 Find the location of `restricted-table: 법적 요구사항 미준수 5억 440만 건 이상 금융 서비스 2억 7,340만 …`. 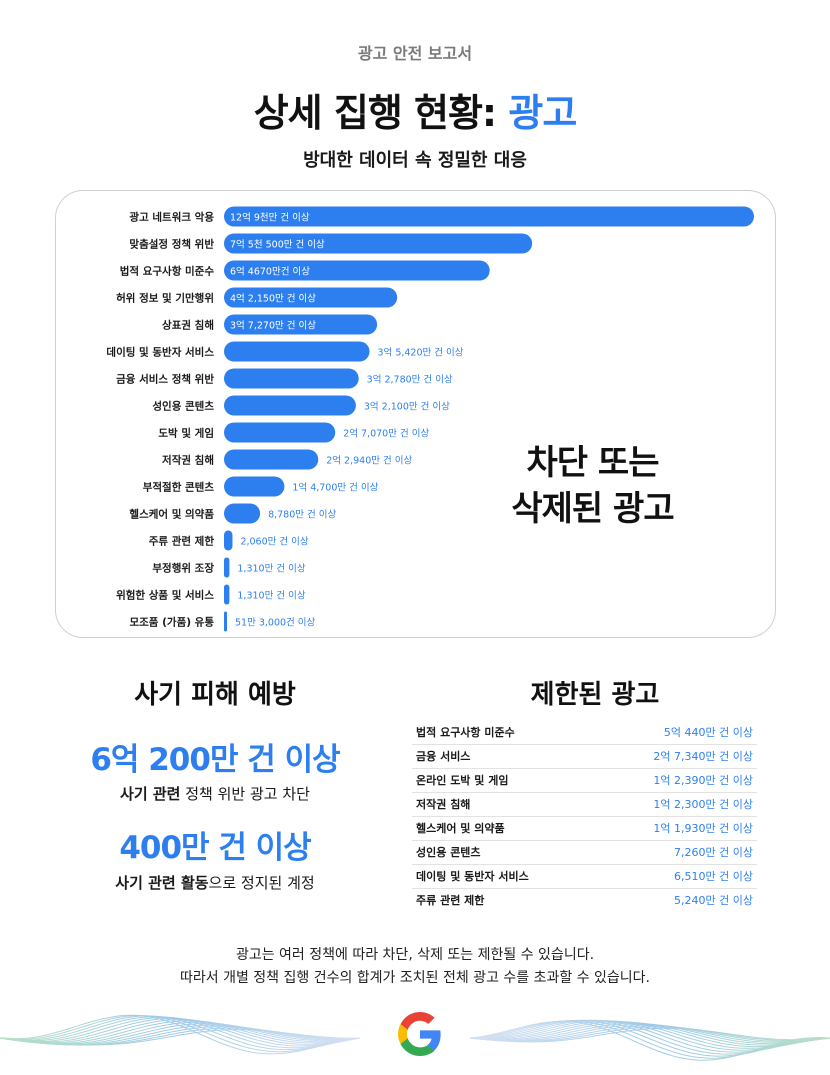

restricted-table: 법적 요구사항 미준수 5억 440만 건 이상 금융 서비스 2억 7,340만 … is located at coordinates (584, 816).